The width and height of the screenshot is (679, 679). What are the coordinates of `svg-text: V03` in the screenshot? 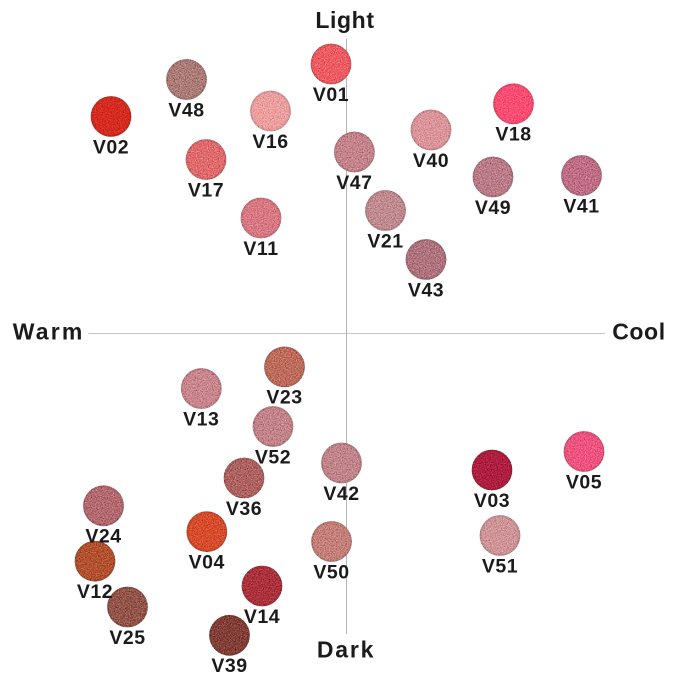 It's located at (492, 501).